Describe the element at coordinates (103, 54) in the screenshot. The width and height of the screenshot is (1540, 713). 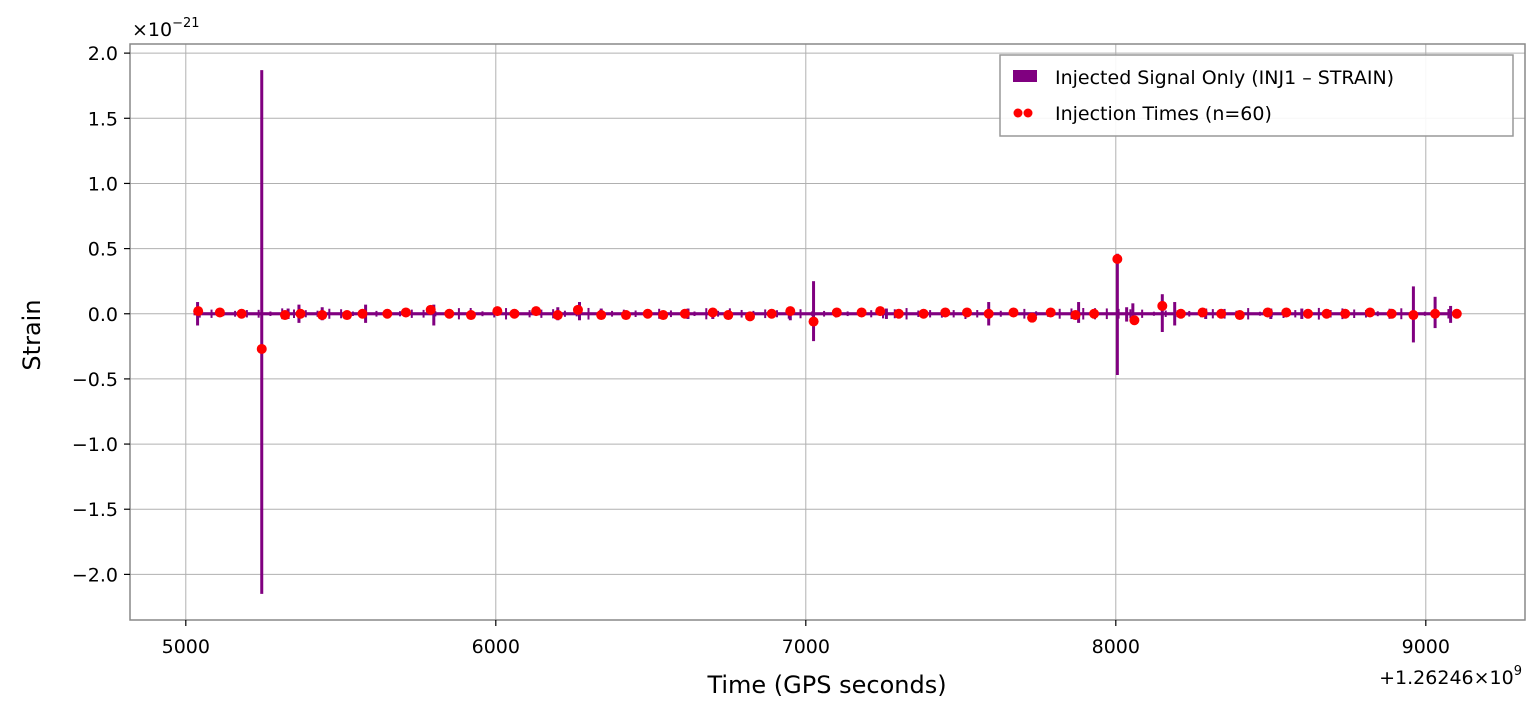
I see `y-tick-label: 2.0` at that location.